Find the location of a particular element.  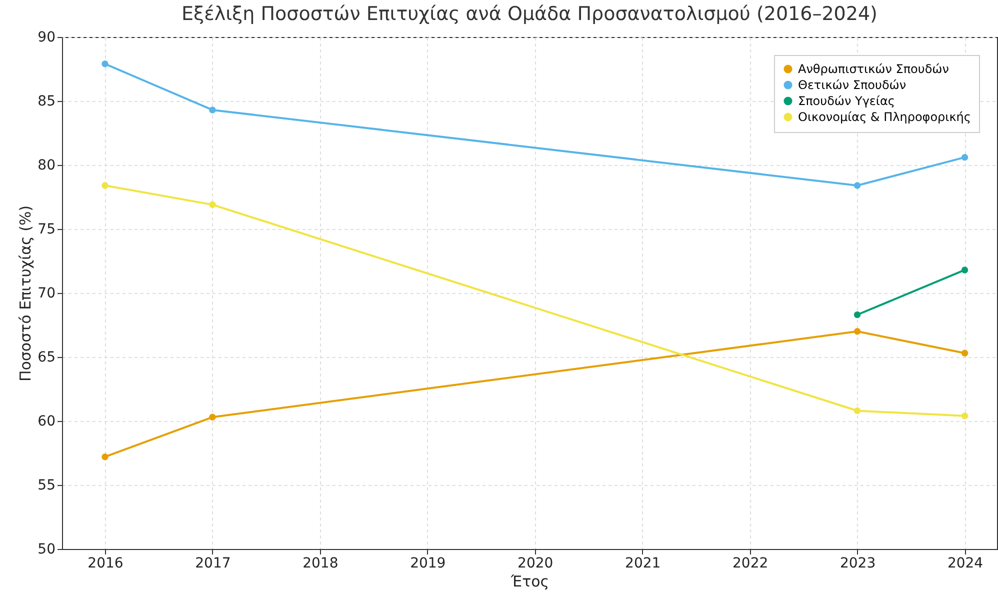

y-tick-label: 60 is located at coordinates (47, 422).